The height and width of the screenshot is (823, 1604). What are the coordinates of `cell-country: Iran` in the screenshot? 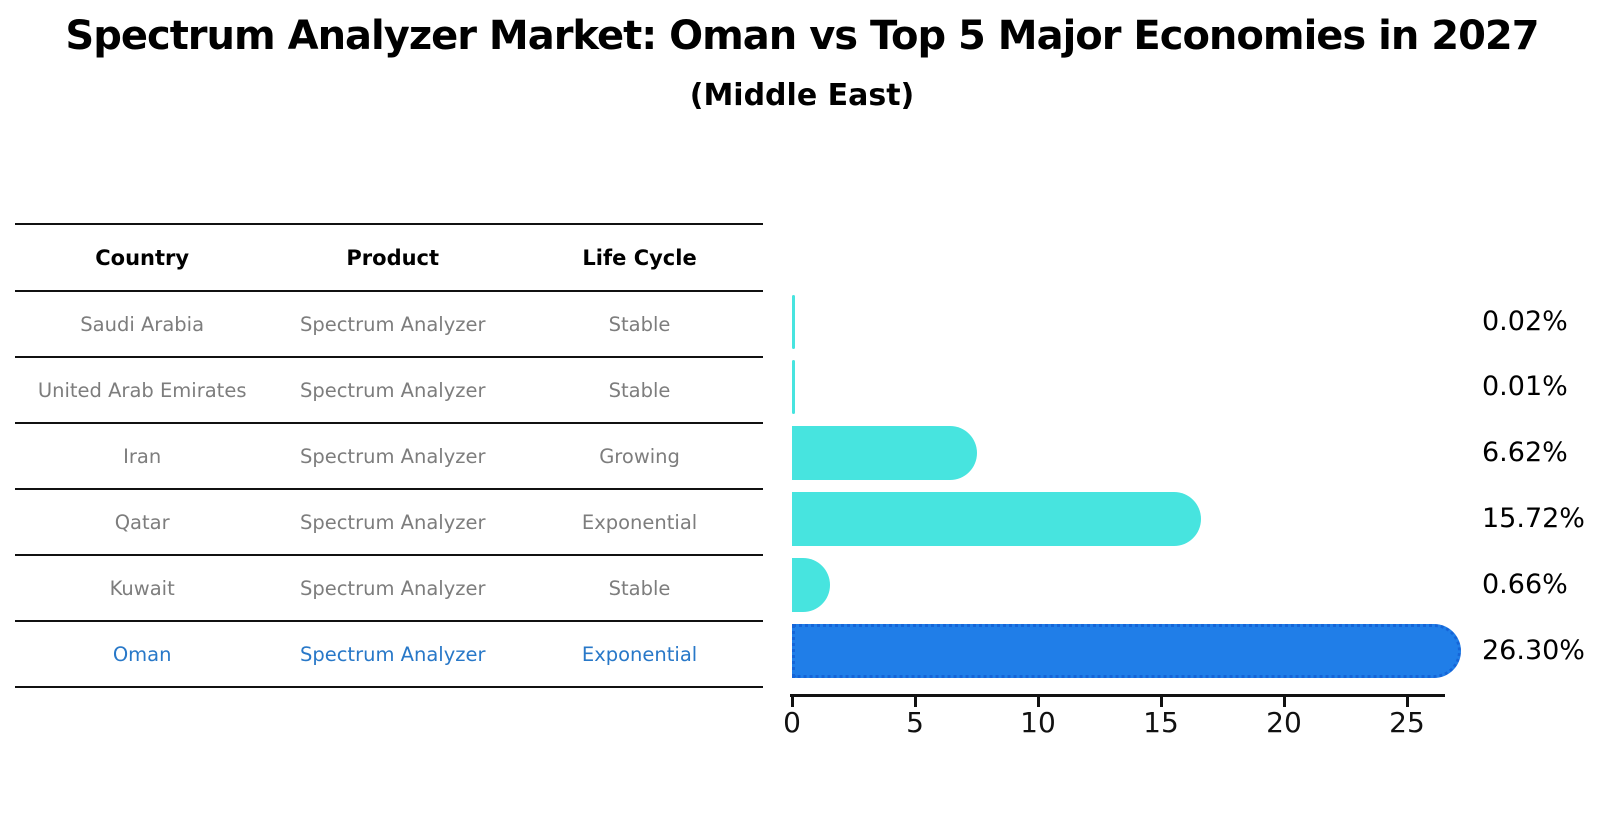 It's located at (142, 456).